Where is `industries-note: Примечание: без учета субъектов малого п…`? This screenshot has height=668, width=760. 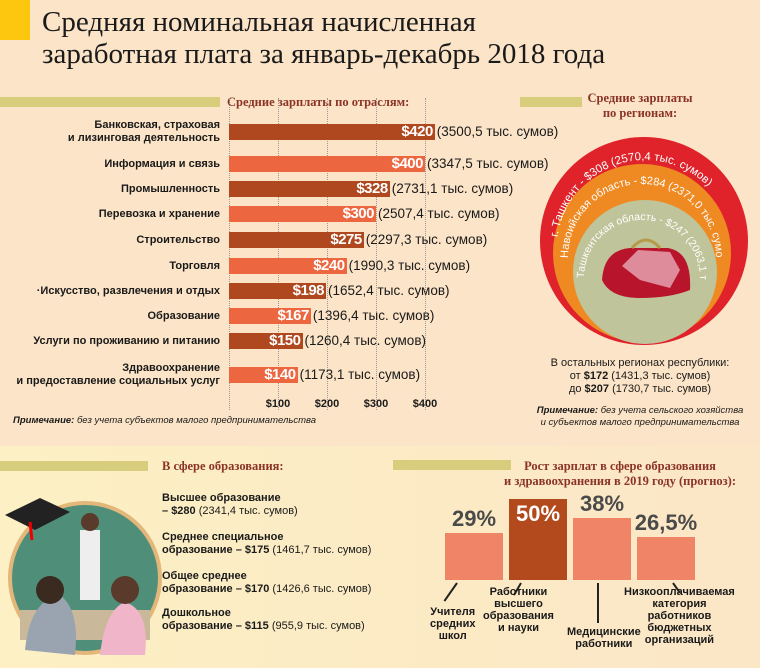
industries-note: Примечание: без учета субъектов малого п… is located at coordinates (164, 421).